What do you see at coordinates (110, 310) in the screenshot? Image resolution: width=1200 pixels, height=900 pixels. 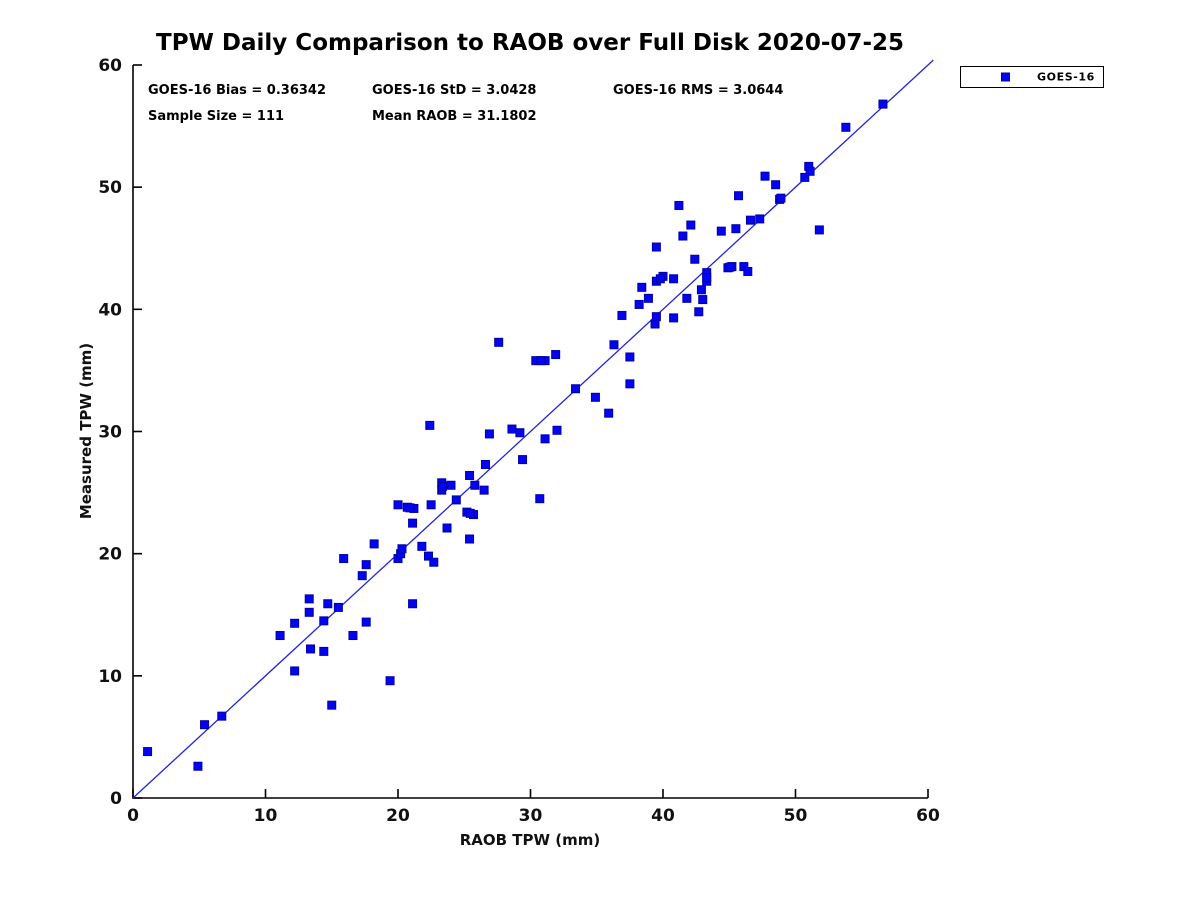 I see `y-tick-label: 40` at bounding box center [110, 310].